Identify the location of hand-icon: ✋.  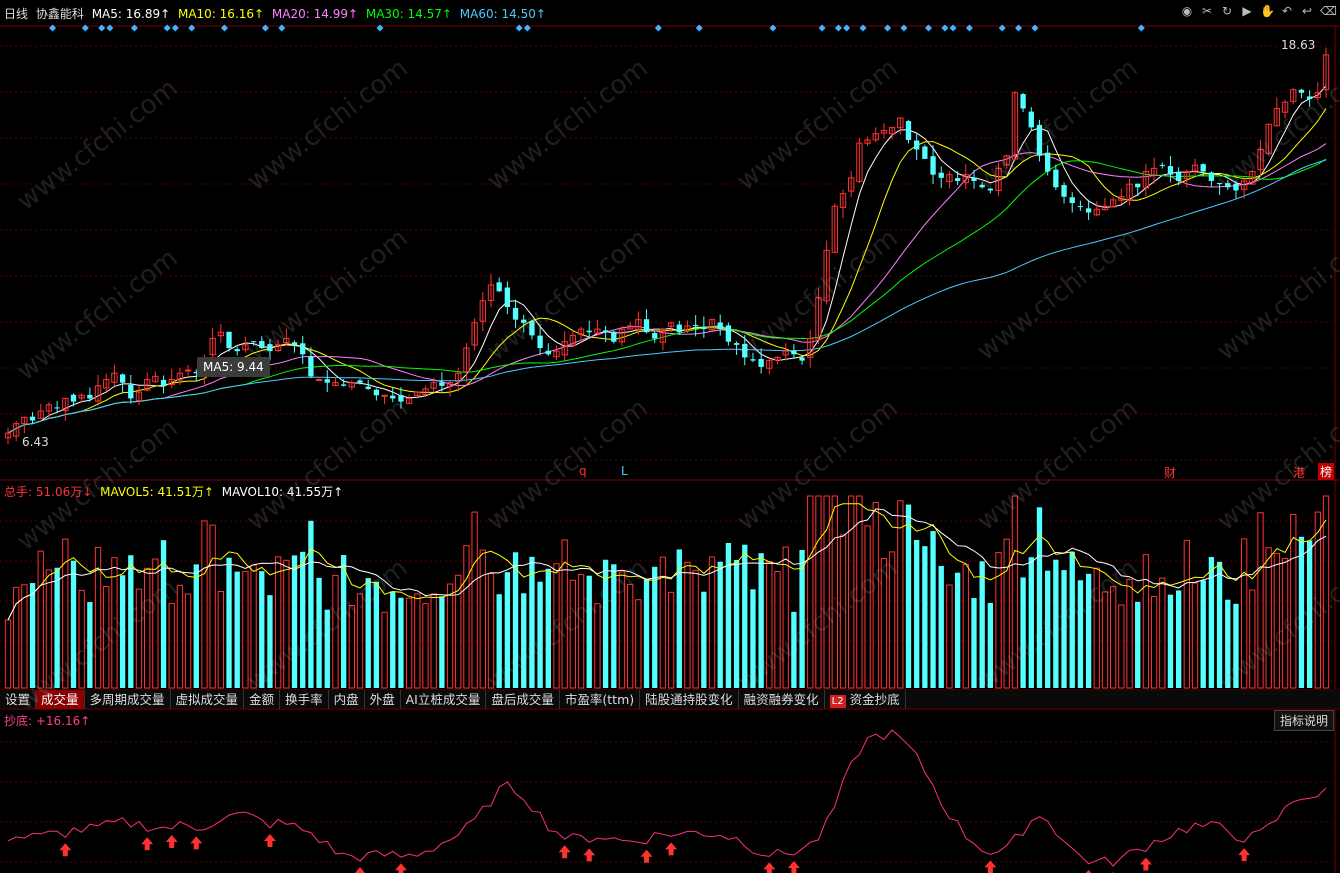
(1267, 11).